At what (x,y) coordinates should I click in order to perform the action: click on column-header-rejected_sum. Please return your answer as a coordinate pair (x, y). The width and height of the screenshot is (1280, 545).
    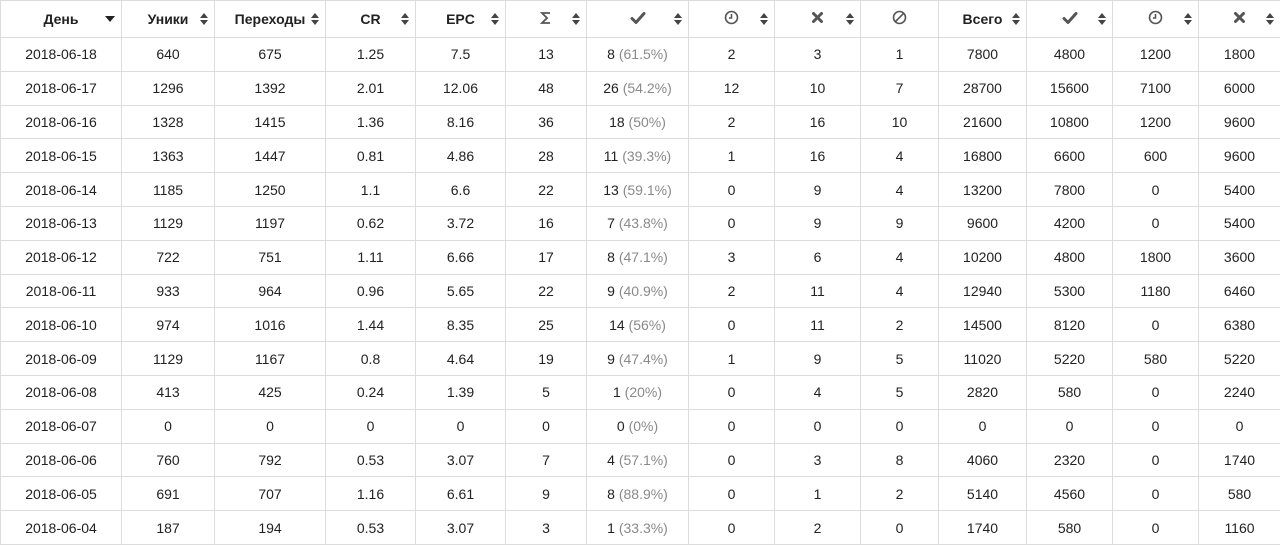
    Looking at the image, I should click on (1239, 19).